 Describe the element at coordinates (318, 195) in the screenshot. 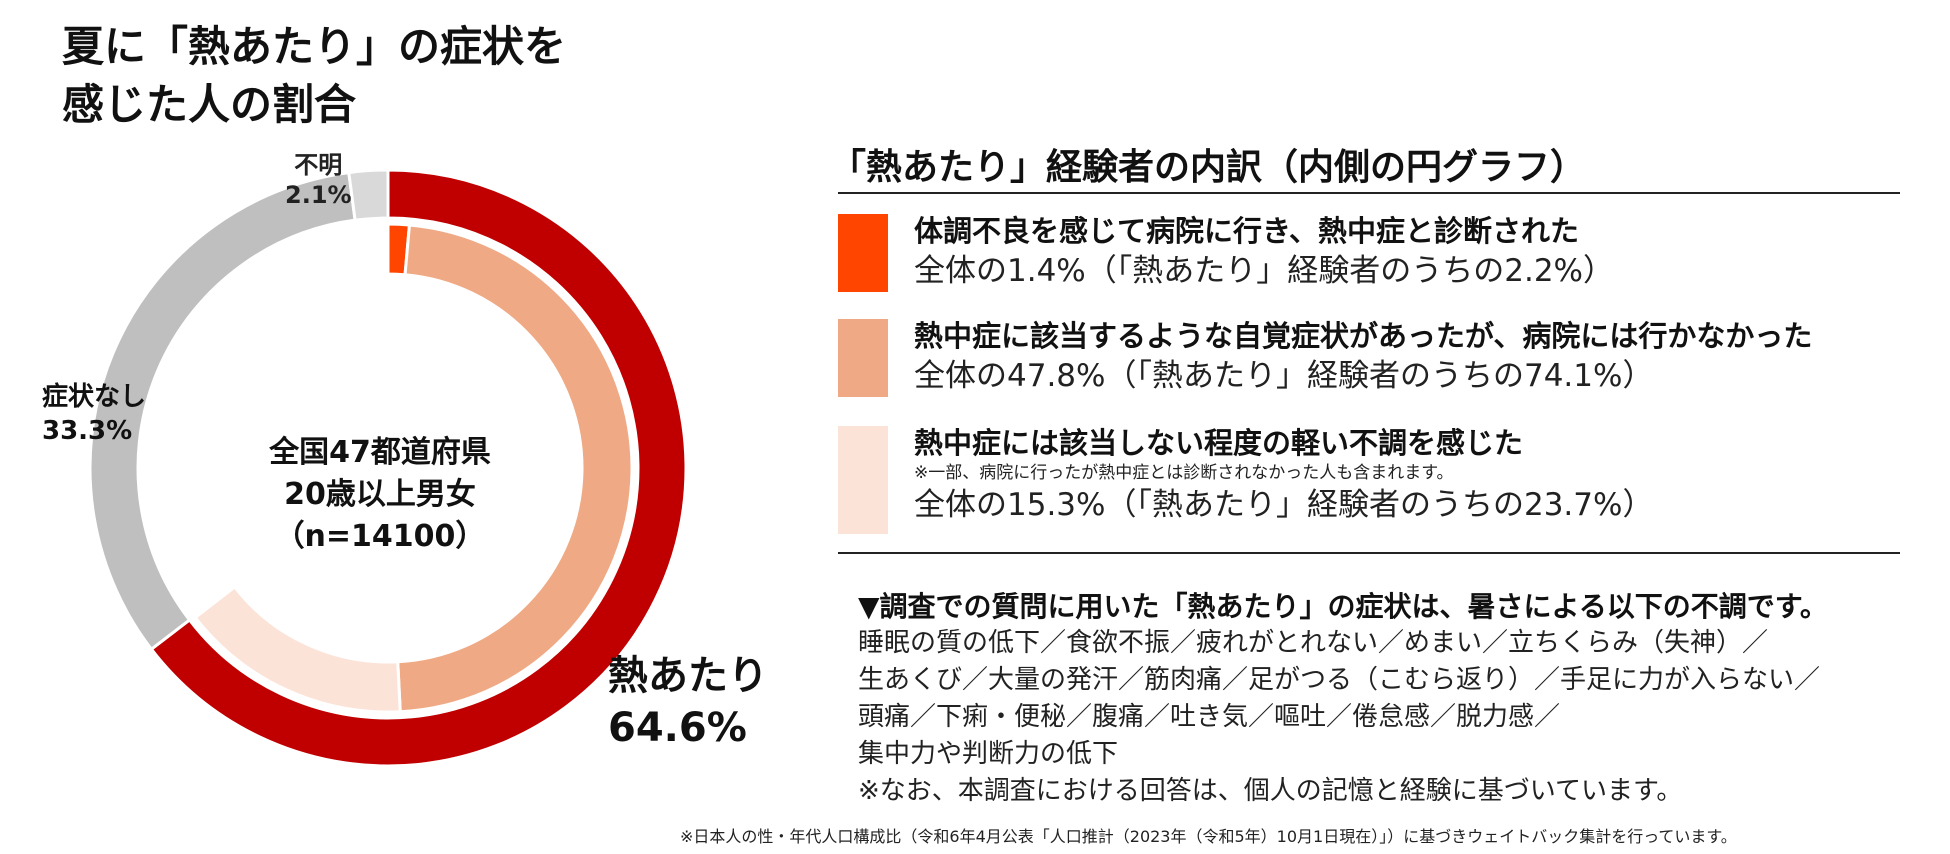

I see `outer-label-unknown-value: 2.1%` at that location.